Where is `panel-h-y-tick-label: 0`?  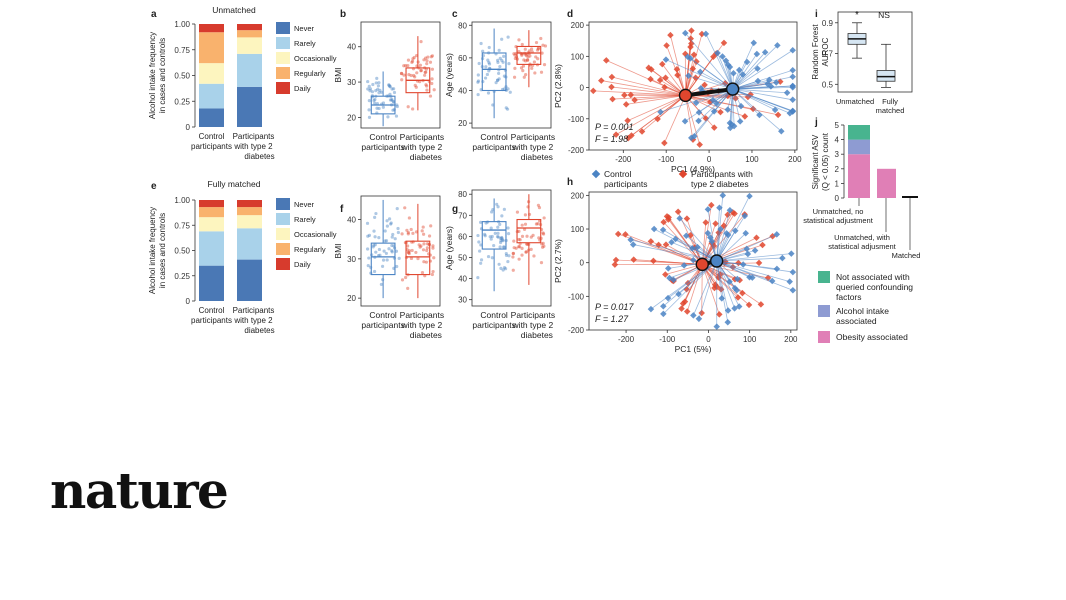 panel-h-y-tick-label: 0 is located at coordinates (582, 263).